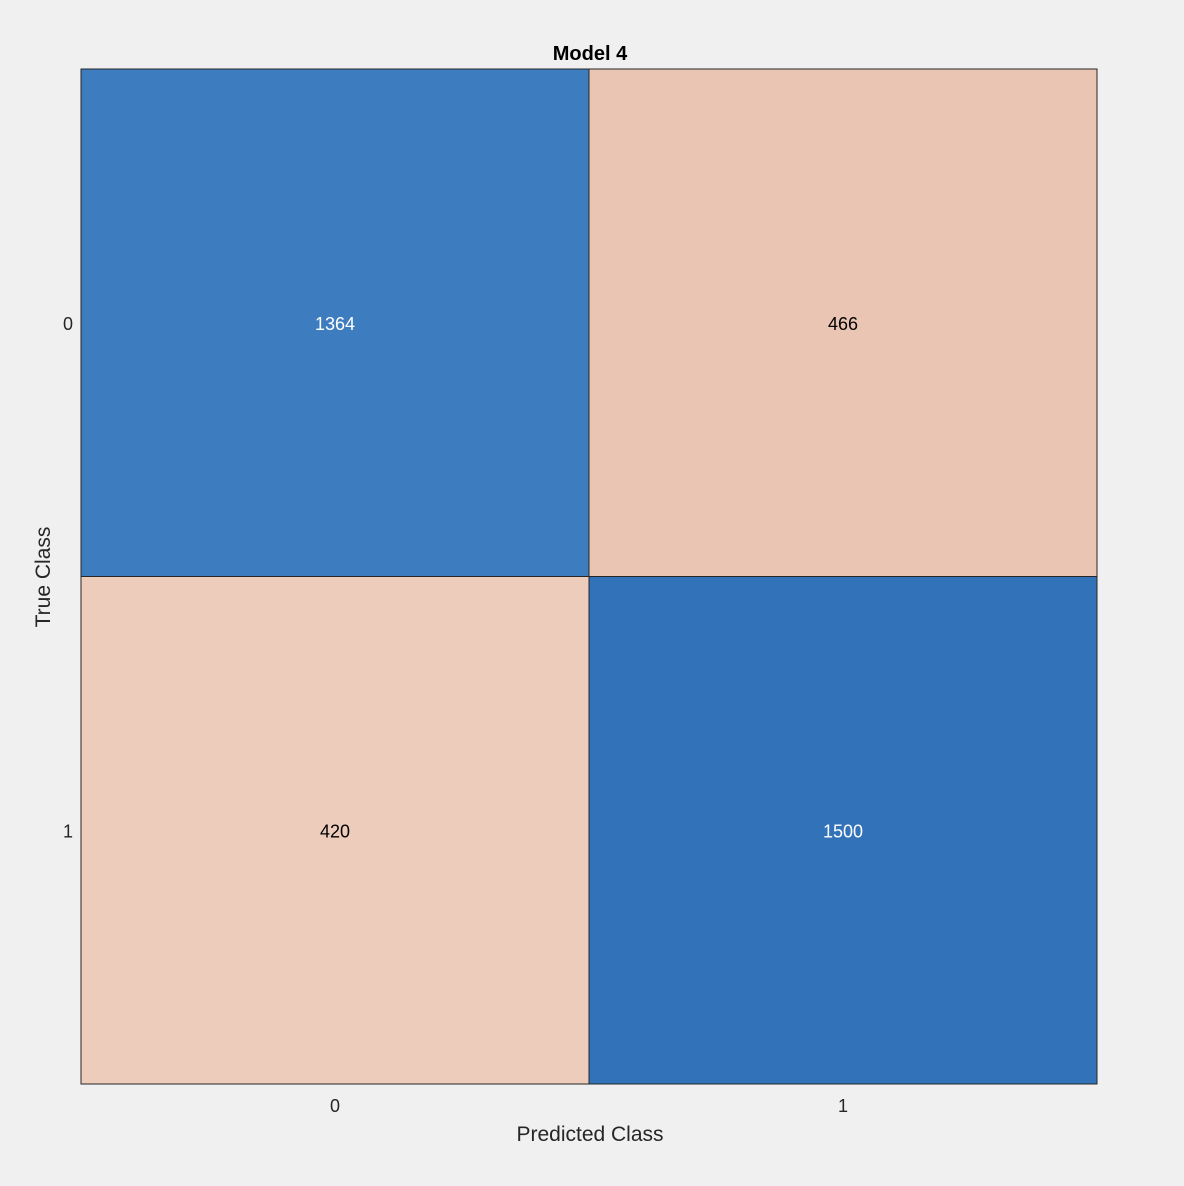 Image resolution: width=1184 pixels, height=1186 pixels. I want to click on y-tick-labels: 01, so click(68, 578).